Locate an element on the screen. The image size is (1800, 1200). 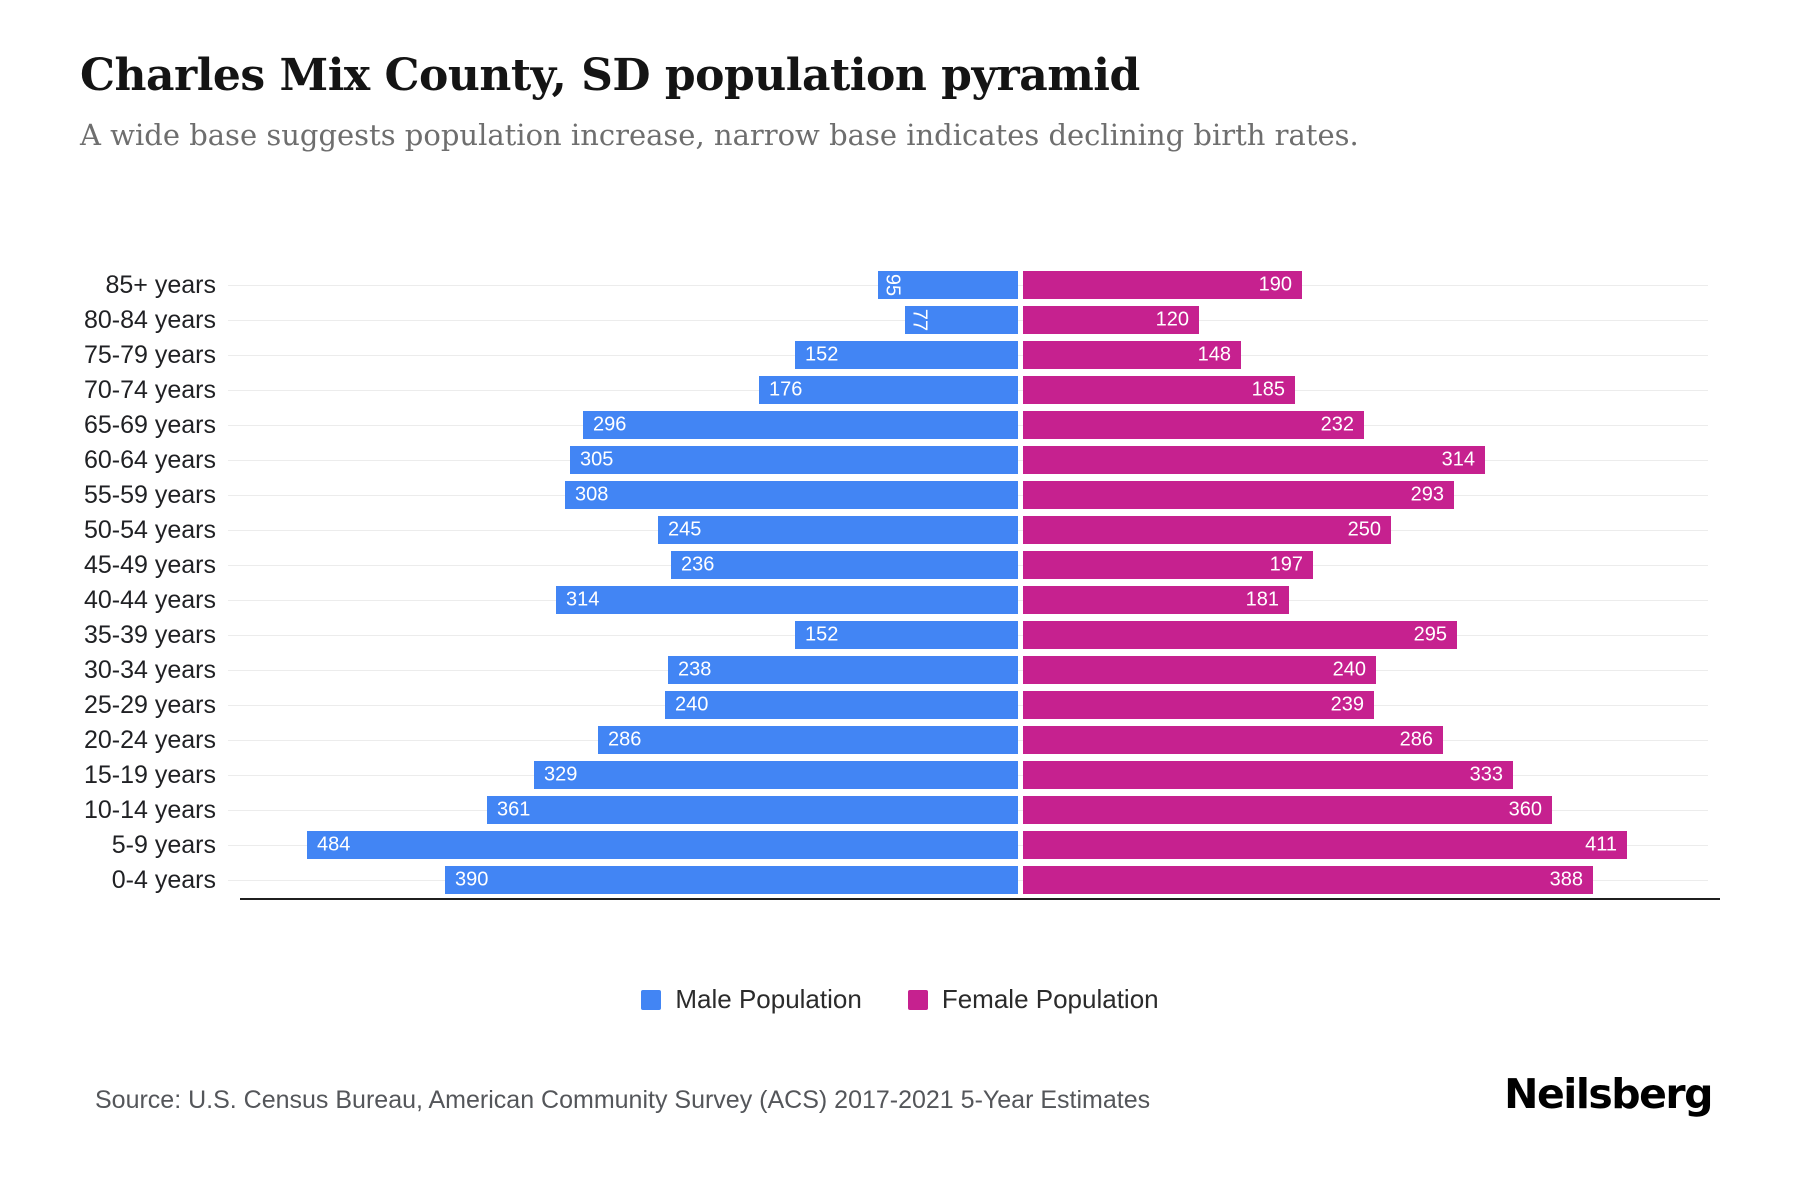
chart-row: 15-19 years 329 333 is located at coordinates (889, 775).